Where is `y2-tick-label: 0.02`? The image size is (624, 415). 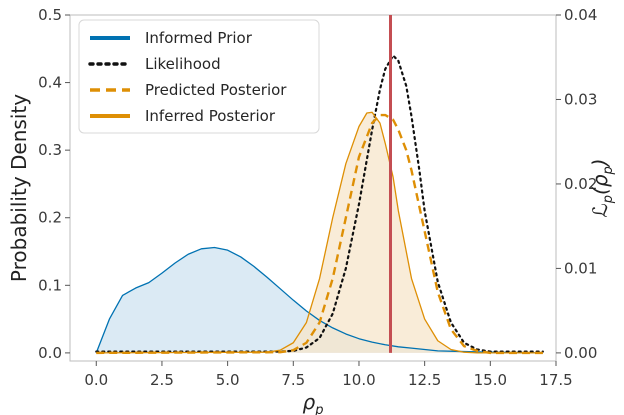 y2-tick-label: 0.02 is located at coordinates (580, 184).